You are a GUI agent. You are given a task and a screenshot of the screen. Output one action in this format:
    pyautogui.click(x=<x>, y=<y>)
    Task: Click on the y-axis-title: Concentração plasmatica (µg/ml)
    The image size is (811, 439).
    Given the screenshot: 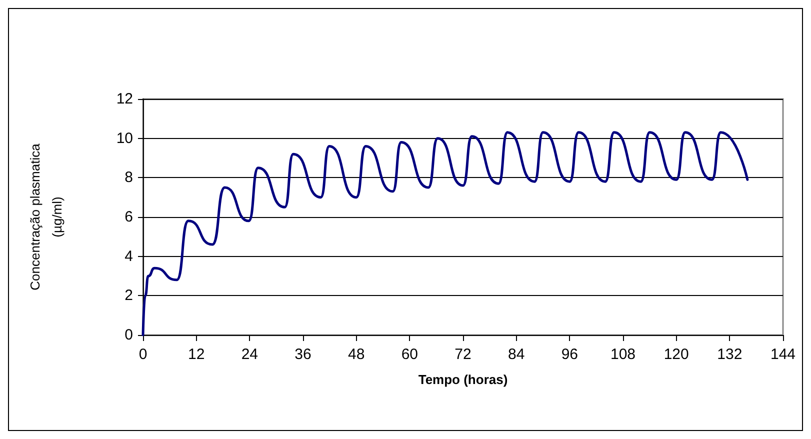 What is the action you would take?
    pyautogui.click(x=46, y=216)
    